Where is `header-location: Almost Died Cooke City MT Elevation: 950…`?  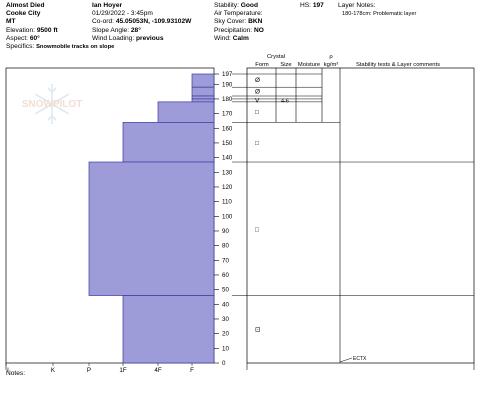
header-location: Almost Died Cooke City MT Elevation: 950… is located at coordinates (60, 26).